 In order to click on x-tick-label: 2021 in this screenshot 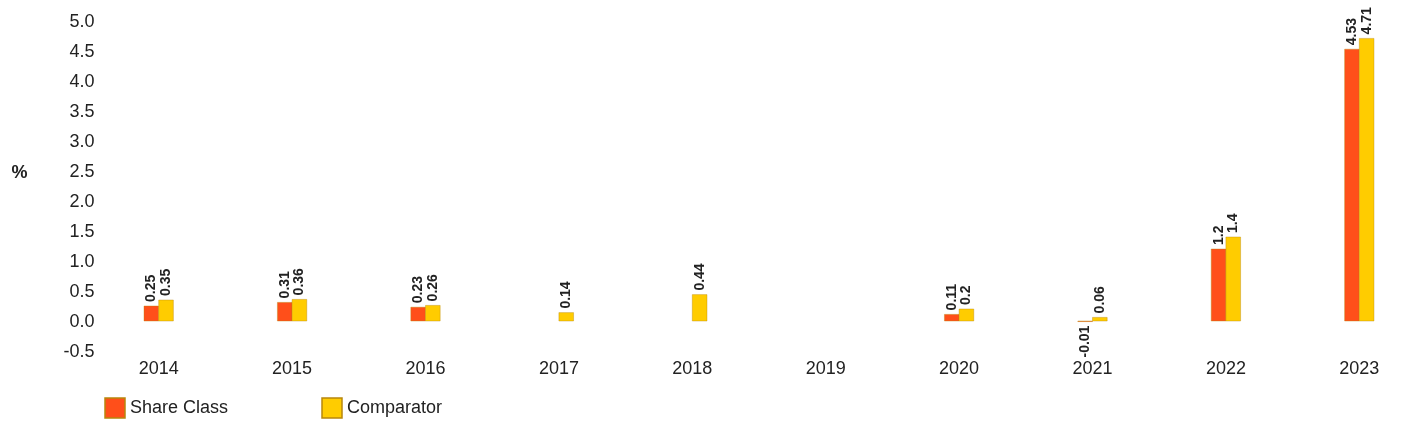, I will do `click(1092, 367)`.